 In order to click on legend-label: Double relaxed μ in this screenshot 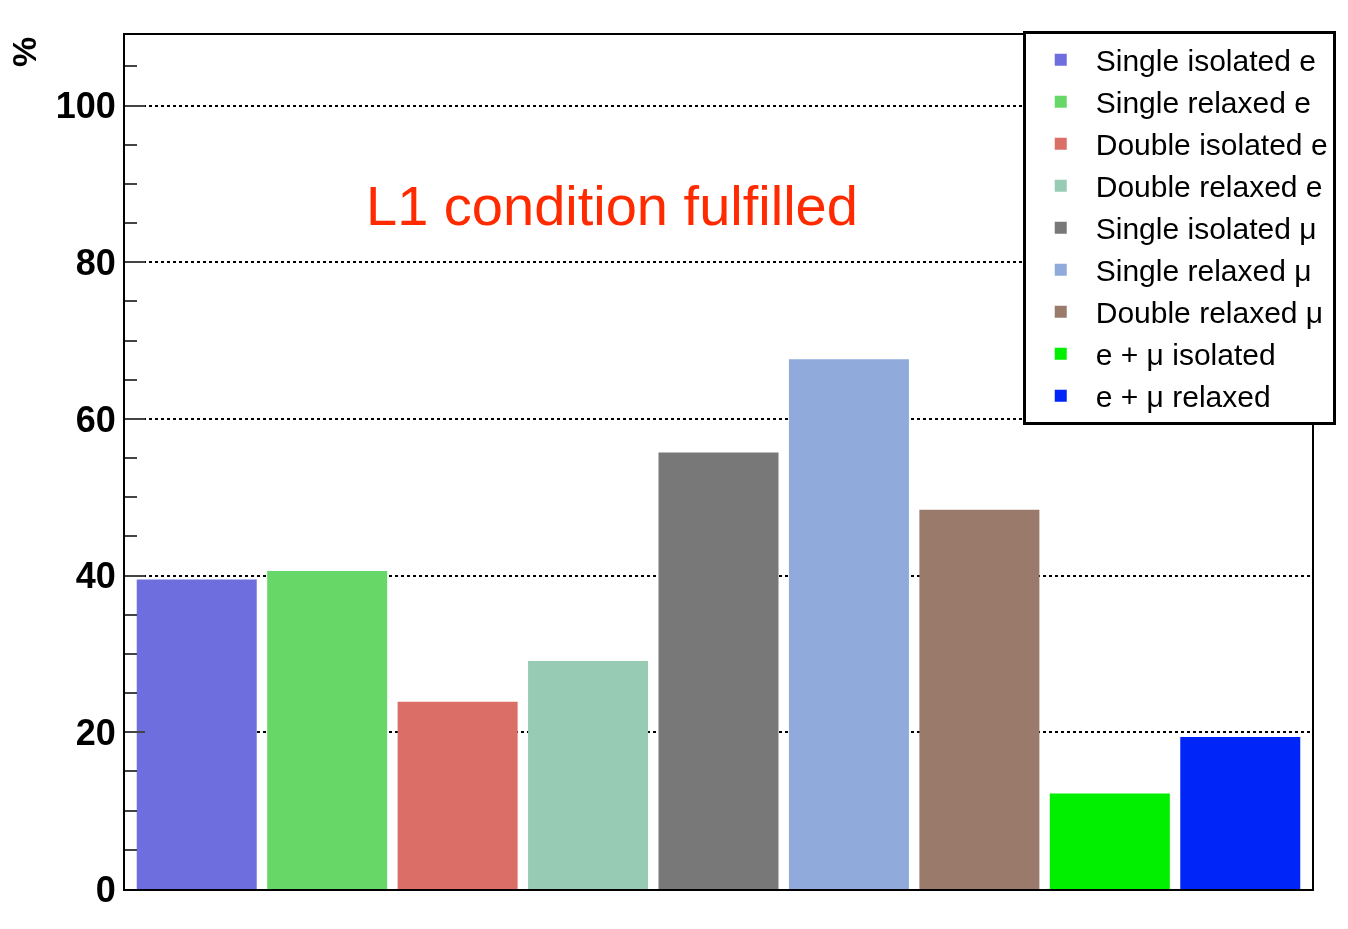, I will do `click(1209, 313)`.